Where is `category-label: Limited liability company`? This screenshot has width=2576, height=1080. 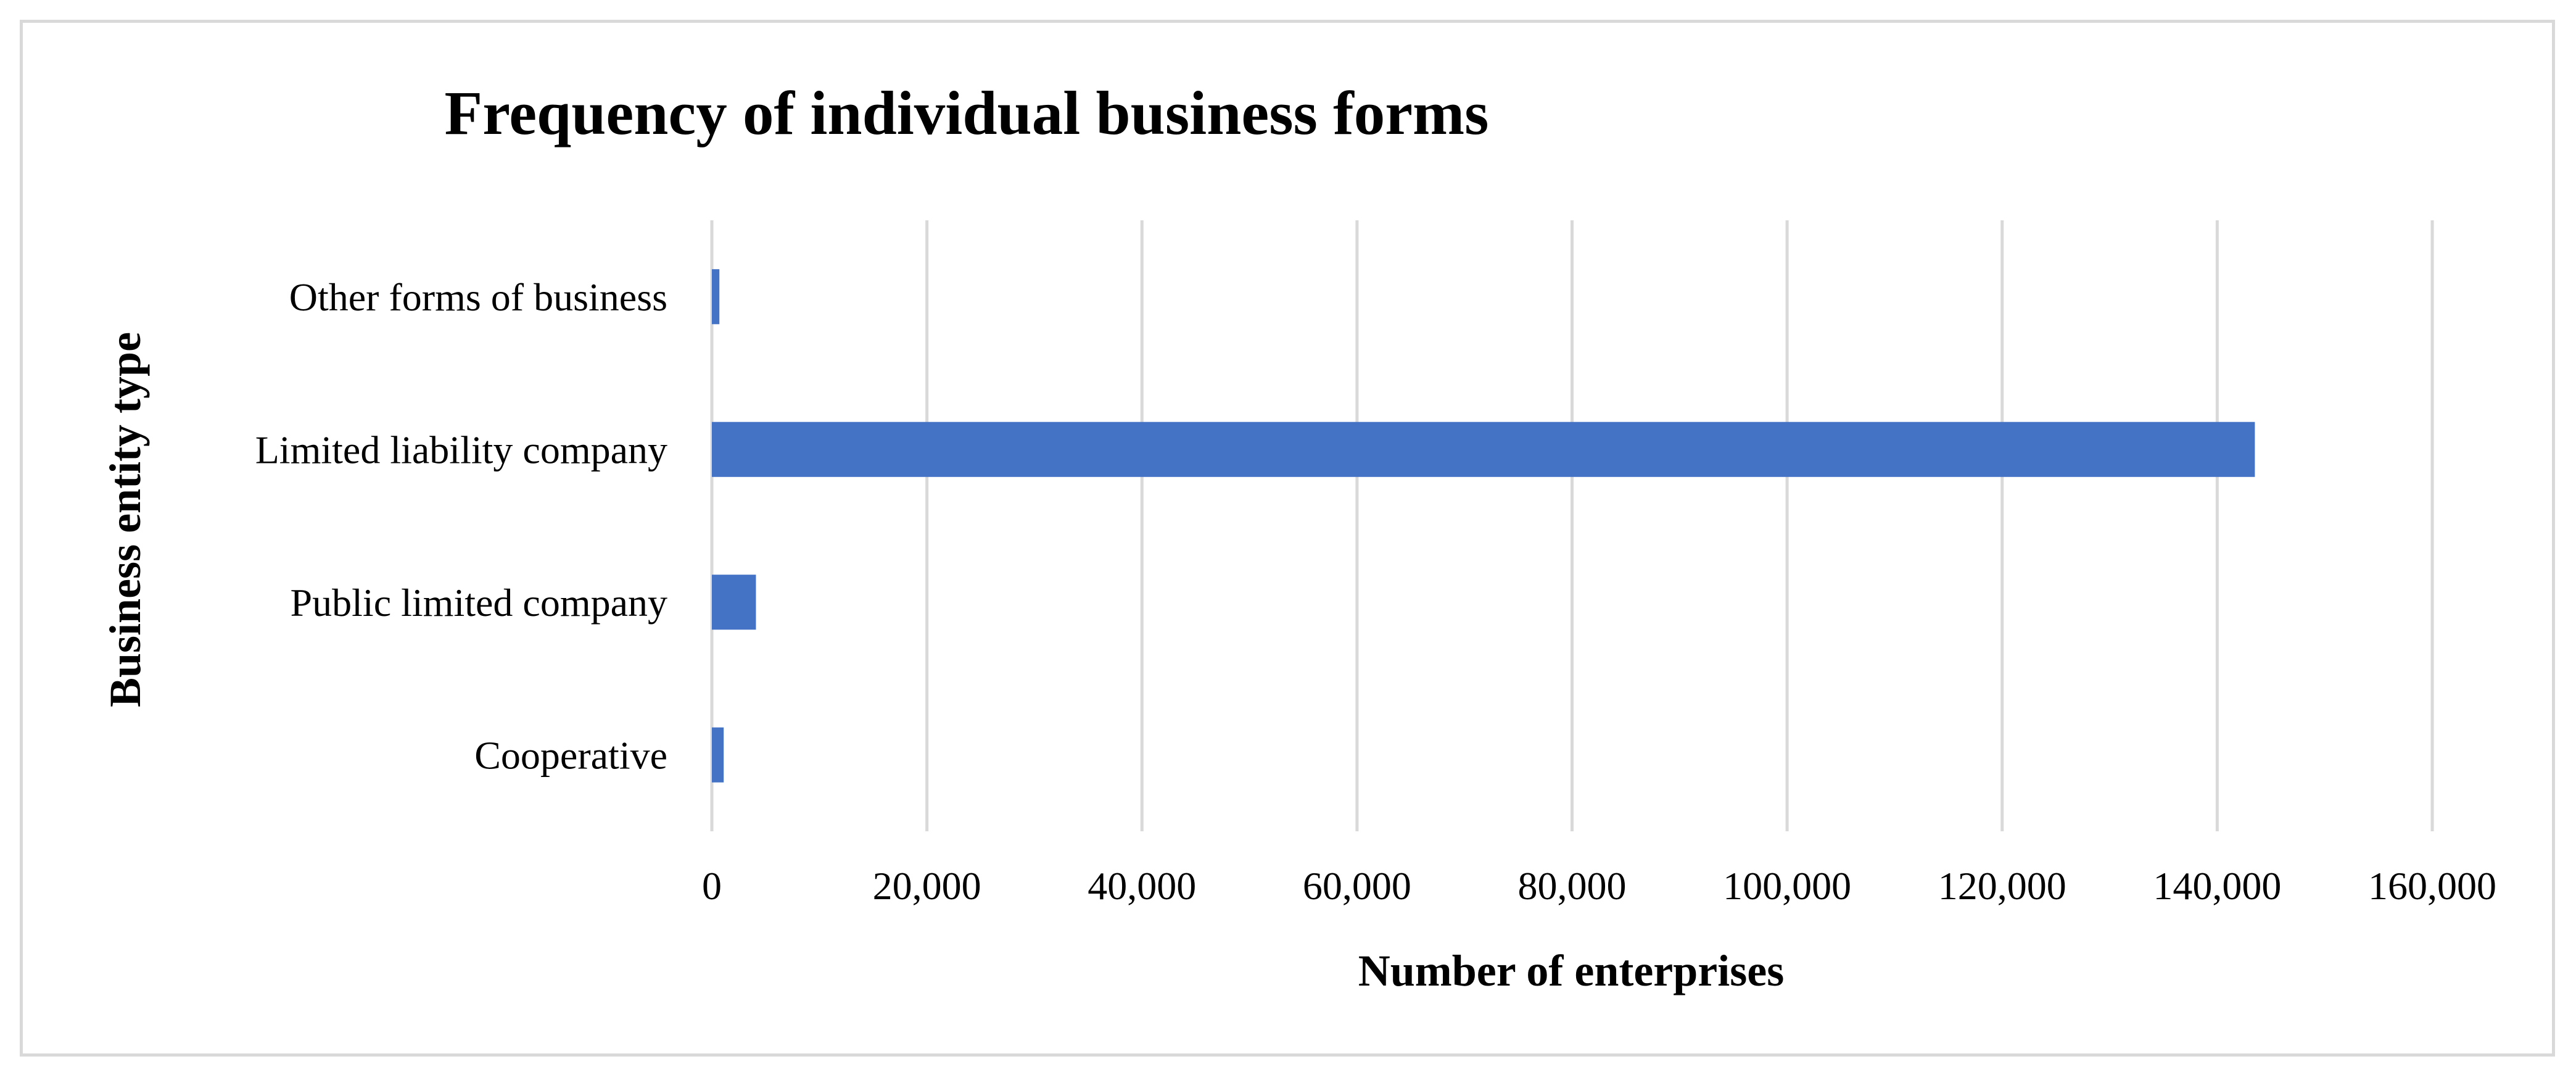 category-label: Limited liability company is located at coordinates (461, 449).